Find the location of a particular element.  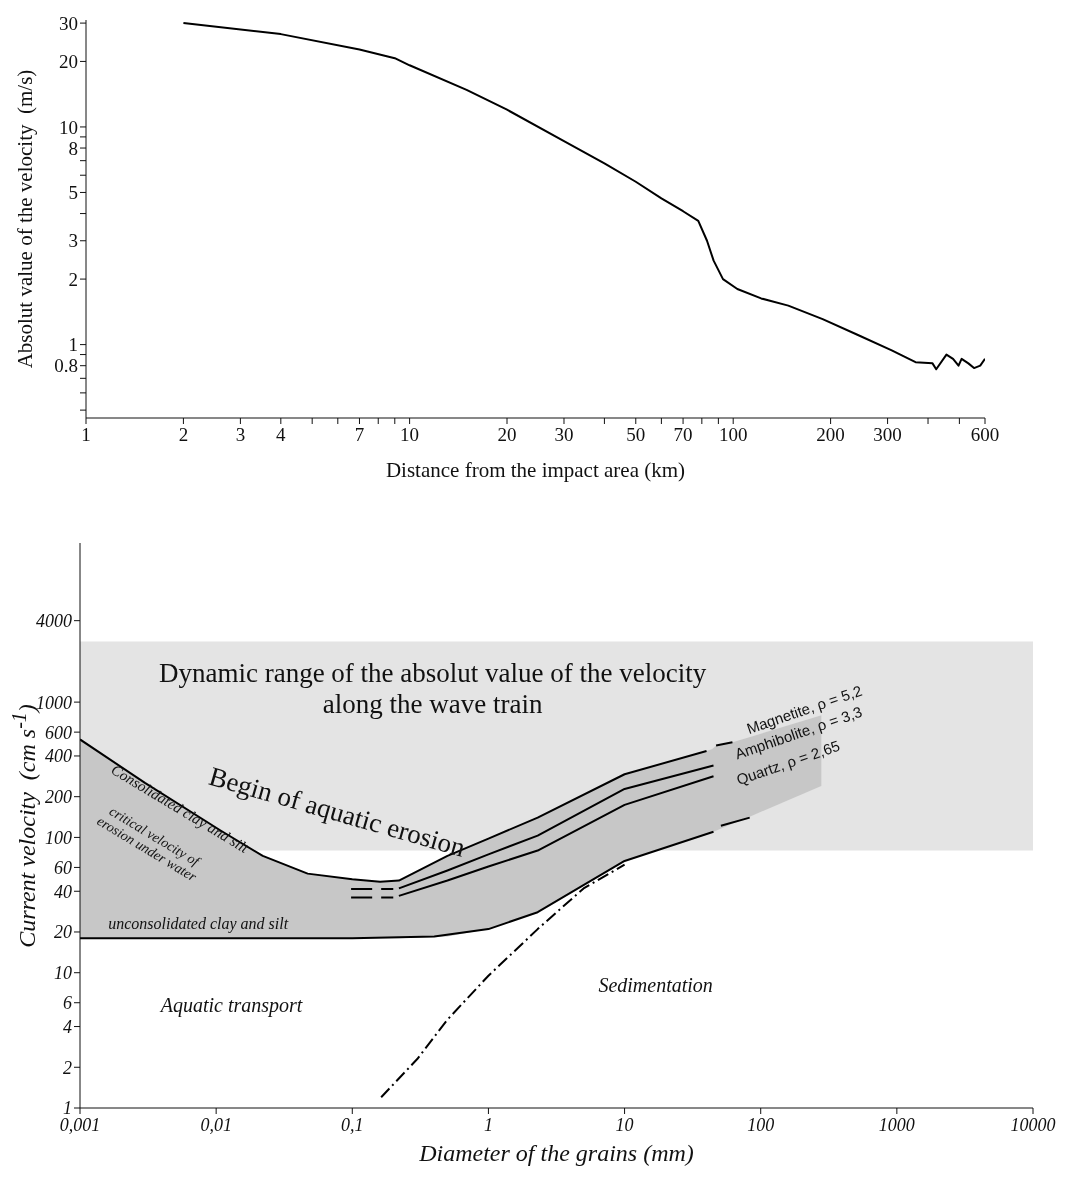

x-tick-label: 0,01 is located at coordinates (216, 1124).